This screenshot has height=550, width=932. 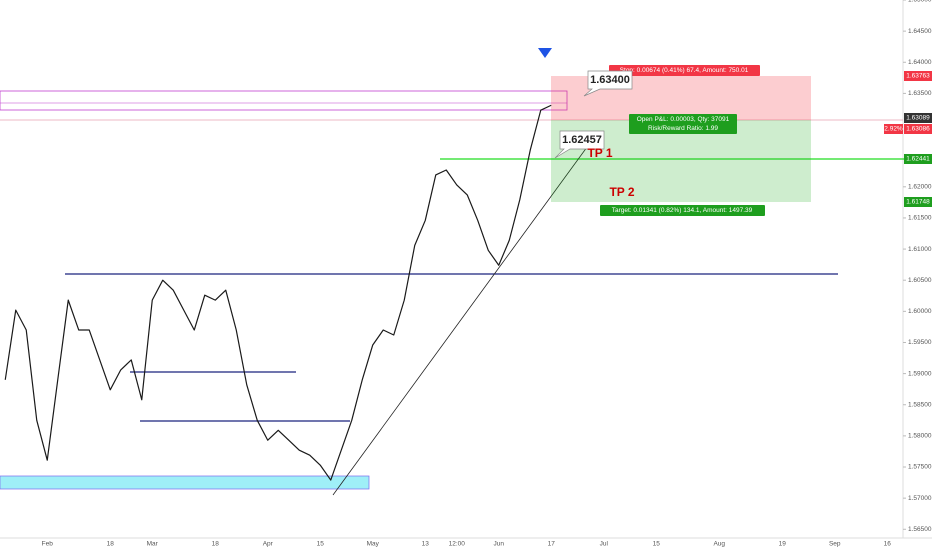 I want to click on callout-label: 1.63400, so click(x=610, y=80).